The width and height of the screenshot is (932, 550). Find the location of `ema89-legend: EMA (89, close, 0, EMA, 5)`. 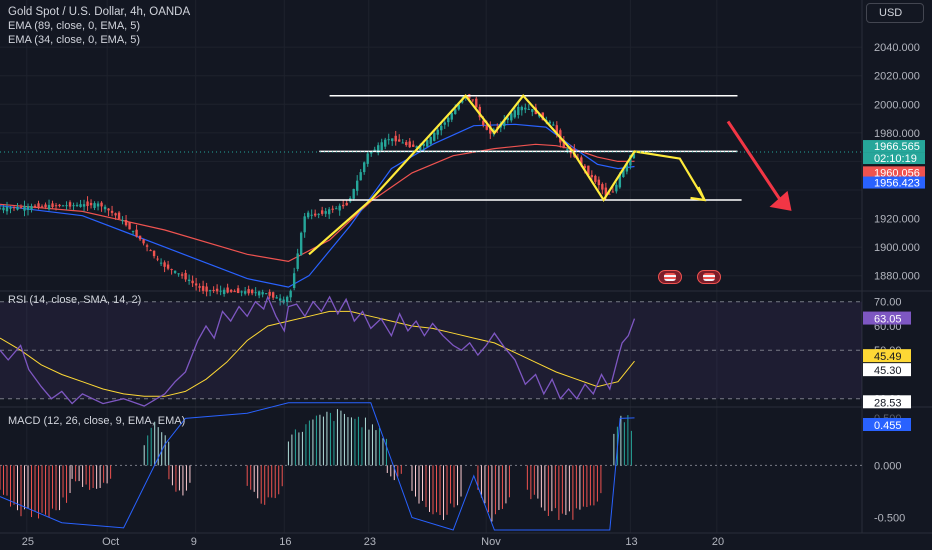

ema89-legend: EMA (89, close, 0, EMA, 5) is located at coordinates (74, 26).